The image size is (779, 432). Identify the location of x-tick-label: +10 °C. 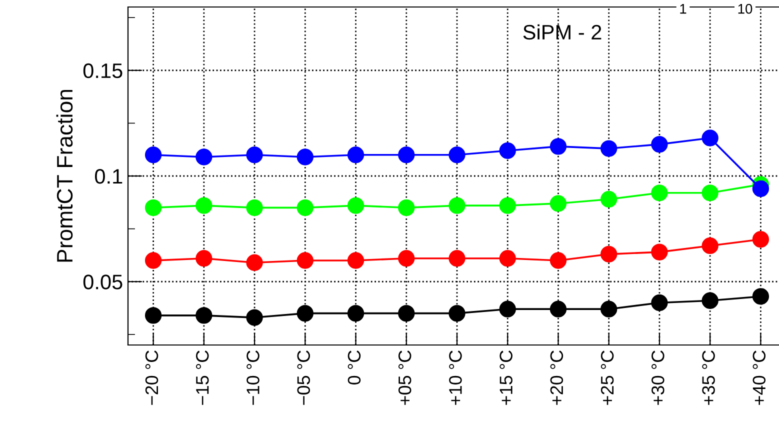
(455, 377).